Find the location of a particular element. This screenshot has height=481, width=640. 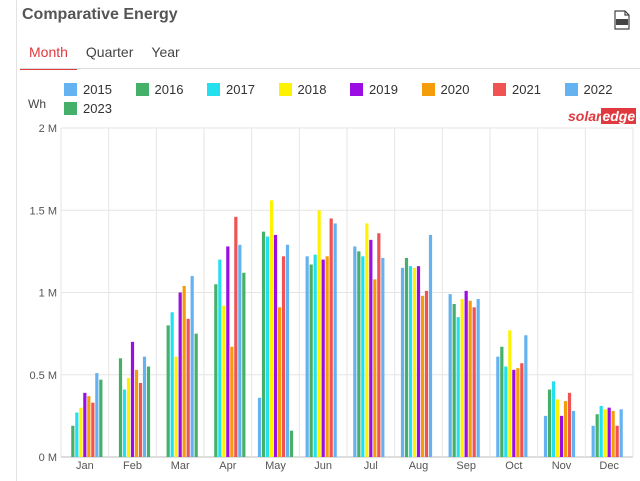

bar-2019-Oct is located at coordinates (514, 413).